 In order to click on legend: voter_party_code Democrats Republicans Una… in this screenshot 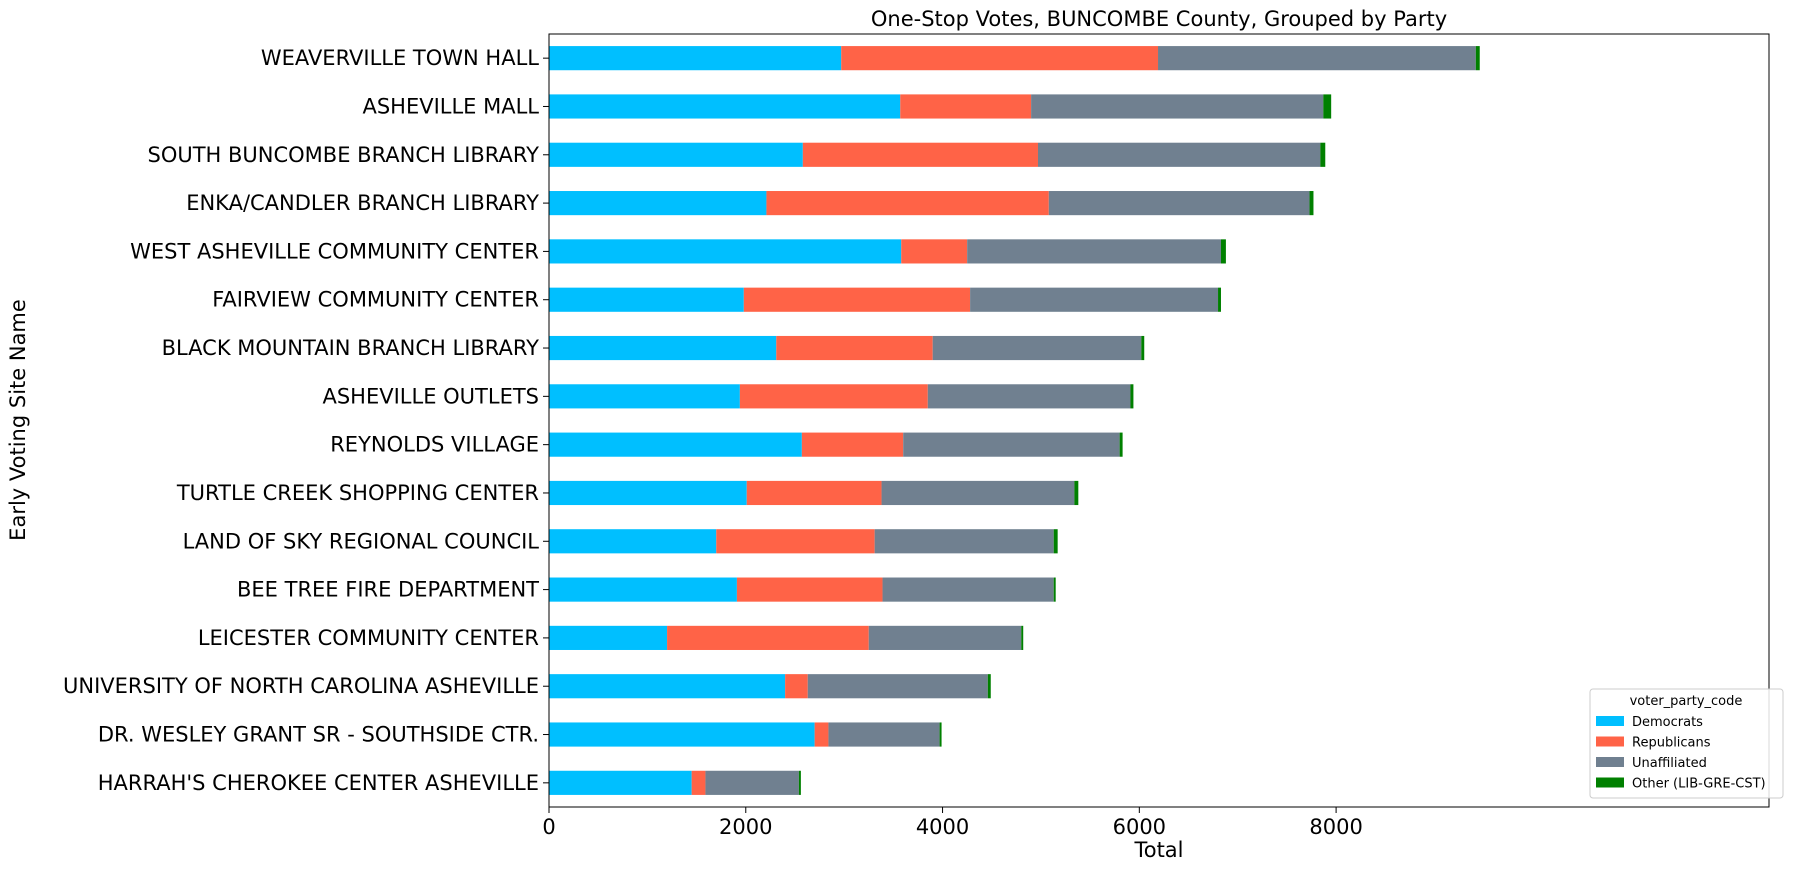, I will do `click(1686, 743)`.